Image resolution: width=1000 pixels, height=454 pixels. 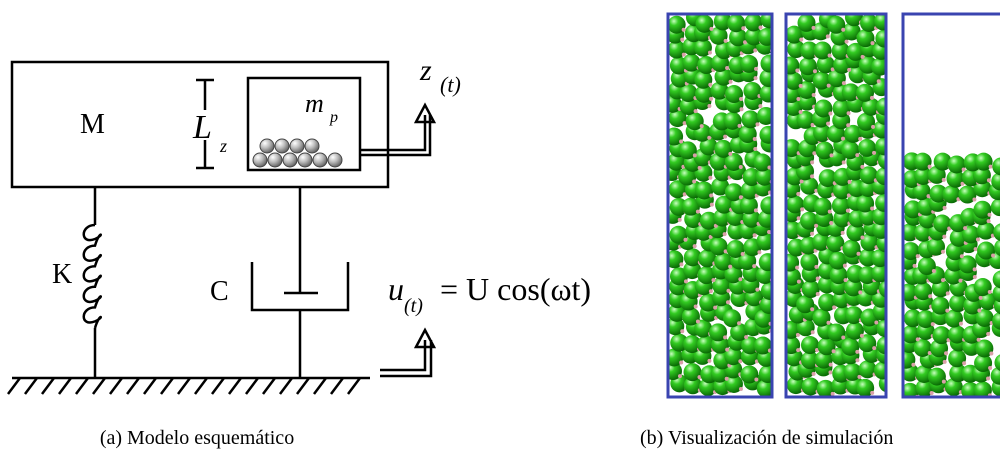 What do you see at coordinates (184, 386) in the screenshot?
I see `ground-hatch` at bounding box center [184, 386].